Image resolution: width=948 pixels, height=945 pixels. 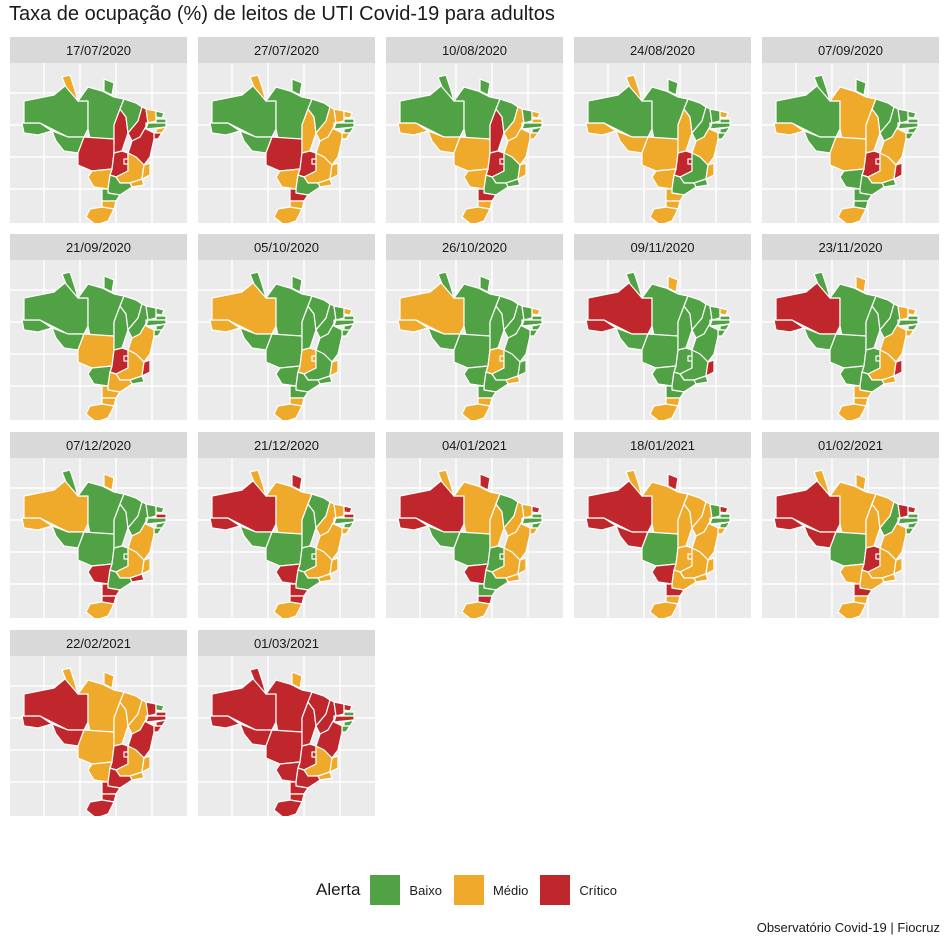 I want to click on legend: Alerta Baixo Médio Crítico, so click(x=472, y=890).